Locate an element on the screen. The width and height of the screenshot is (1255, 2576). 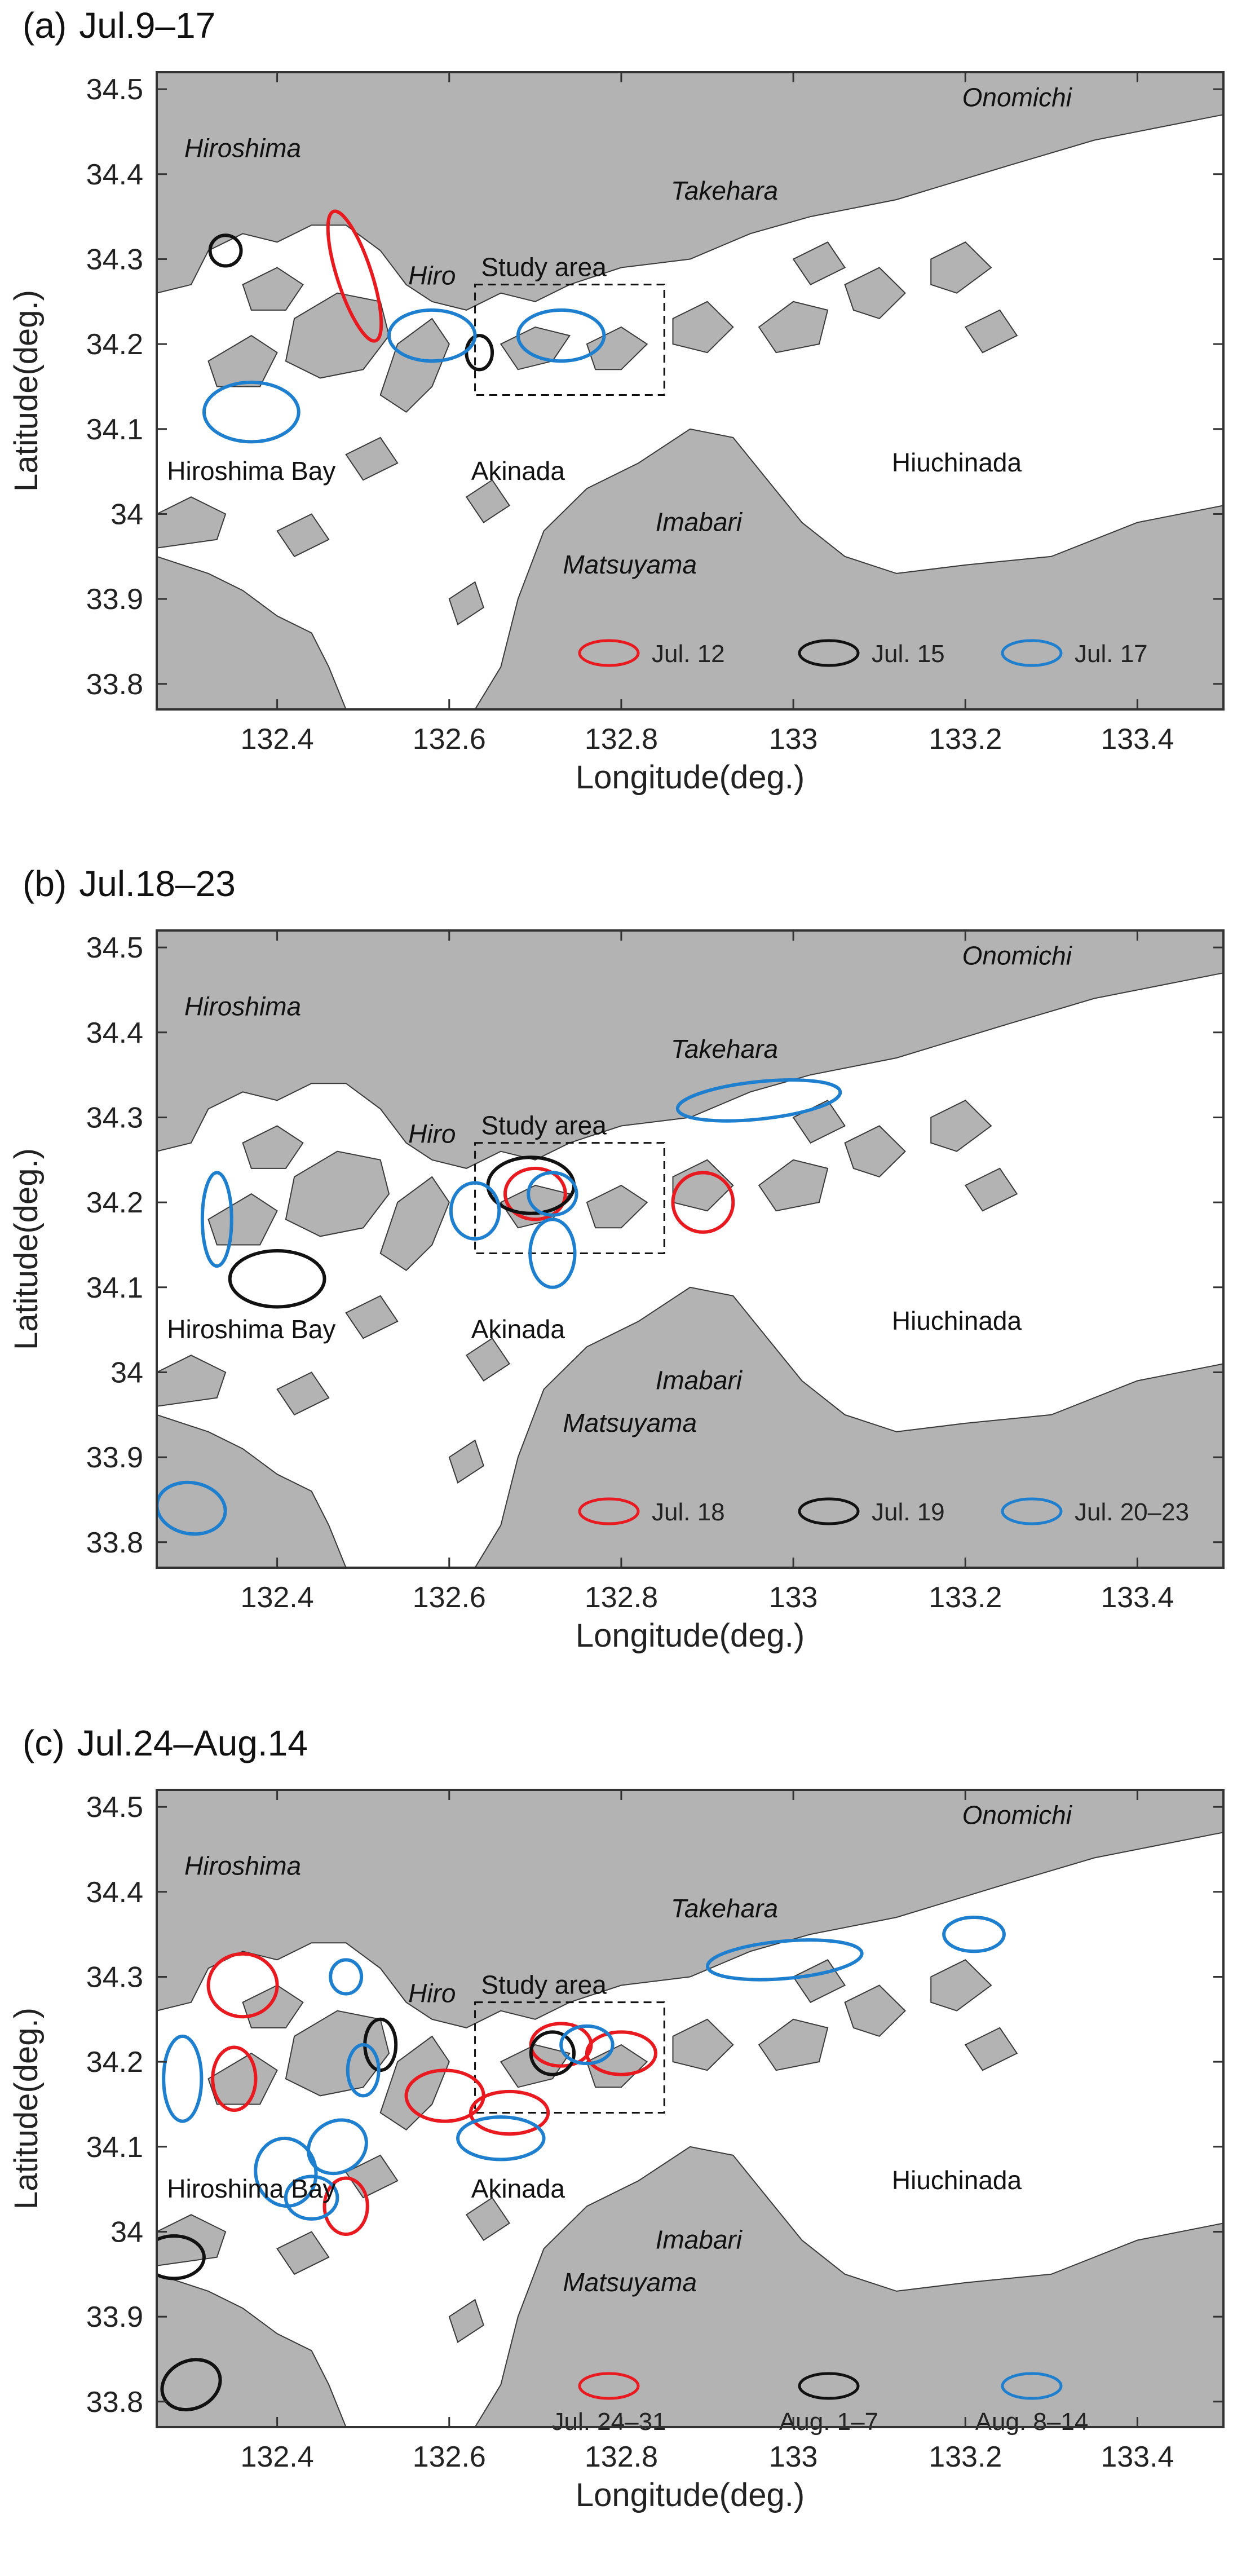
place-label: Hiro is located at coordinates (432, 1993).